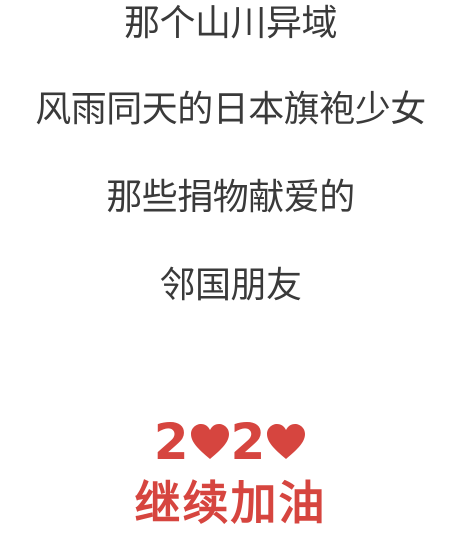  Describe the element at coordinates (230, 23) in the screenshot. I see `poem-line-1: 那个山川异域` at that location.